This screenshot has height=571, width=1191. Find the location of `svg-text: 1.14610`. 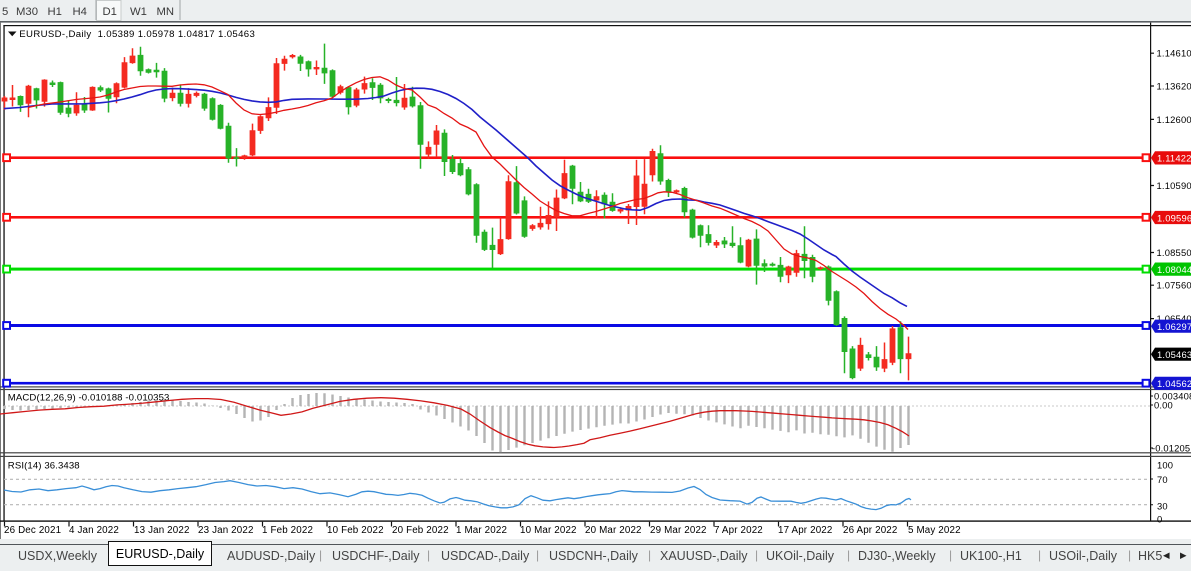

svg-text: 1.14610 is located at coordinates (1174, 53).